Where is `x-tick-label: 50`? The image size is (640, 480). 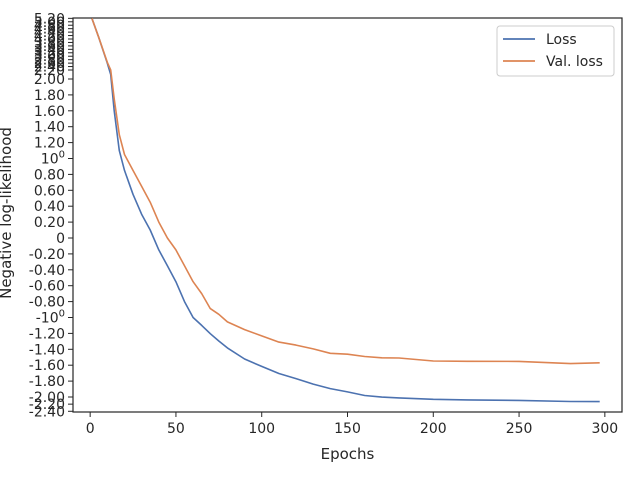
x-tick-label: 50 is located at coordinates (176, 429).